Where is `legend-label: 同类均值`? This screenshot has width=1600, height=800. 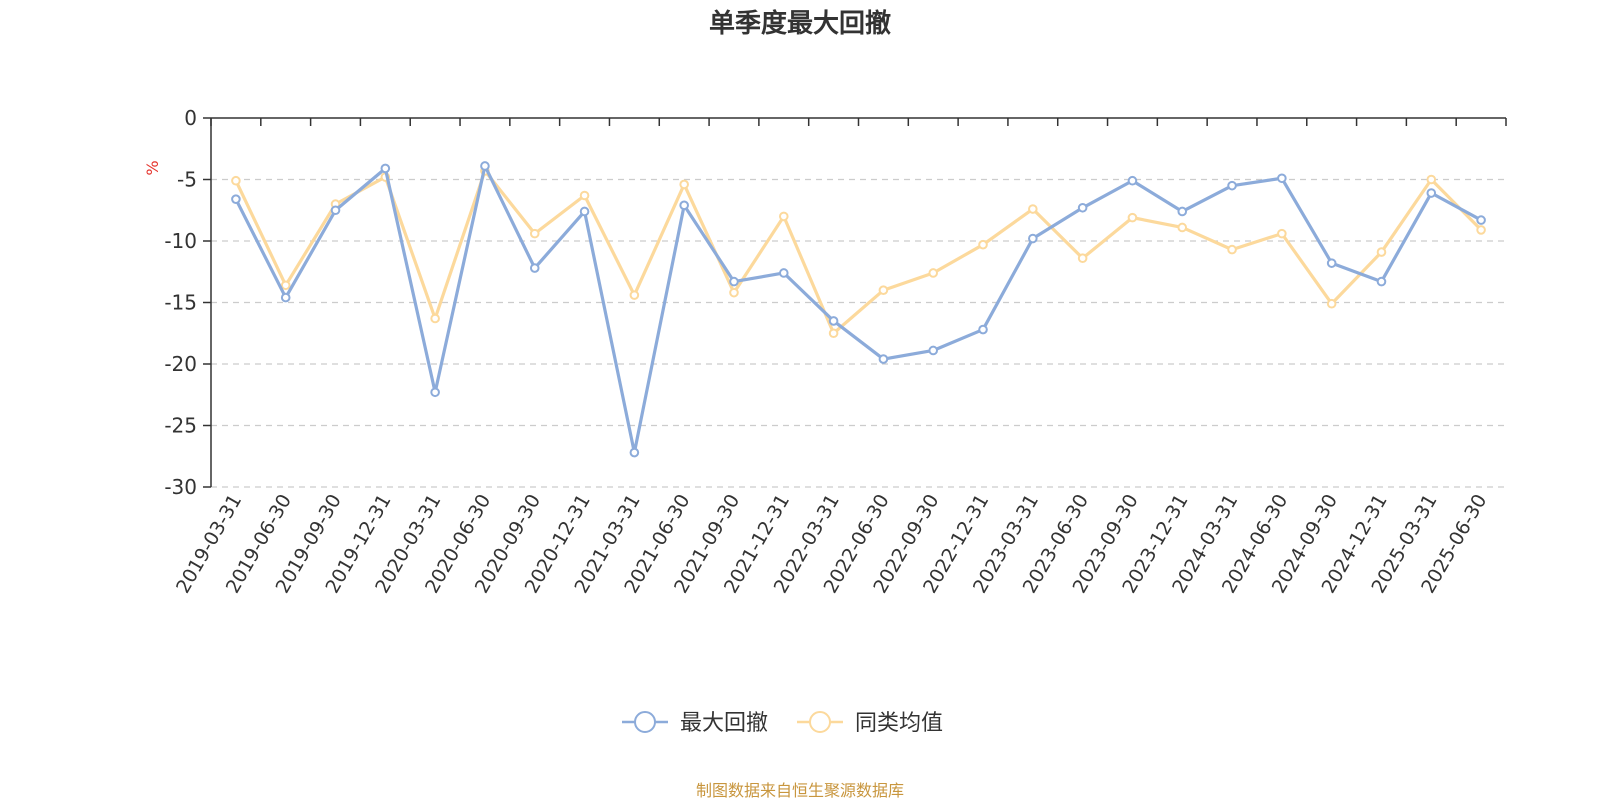
legend-label: 同类均值 is located at coordinates (899, 723).